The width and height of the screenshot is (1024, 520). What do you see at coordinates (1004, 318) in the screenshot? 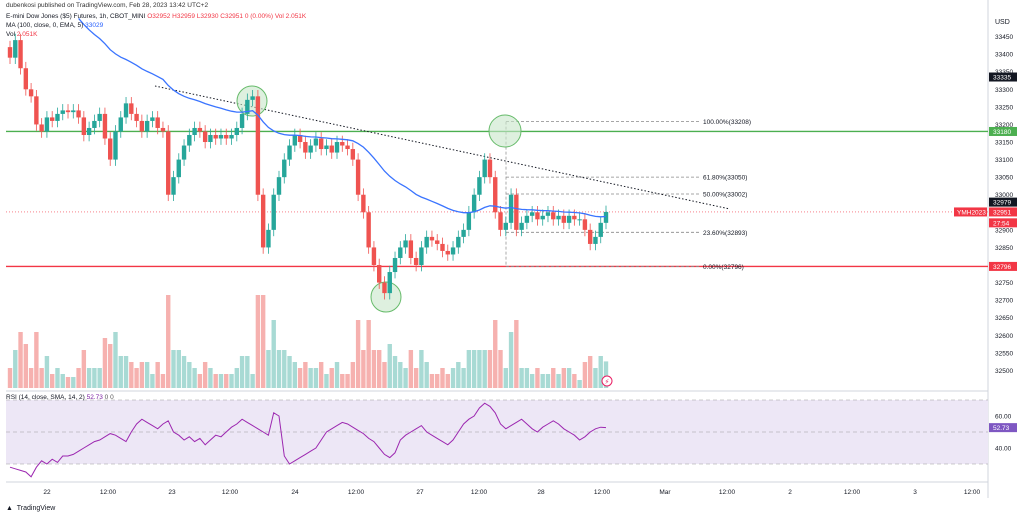
I see `price-tick-label: 32650` at bounding box center [1004, 318].